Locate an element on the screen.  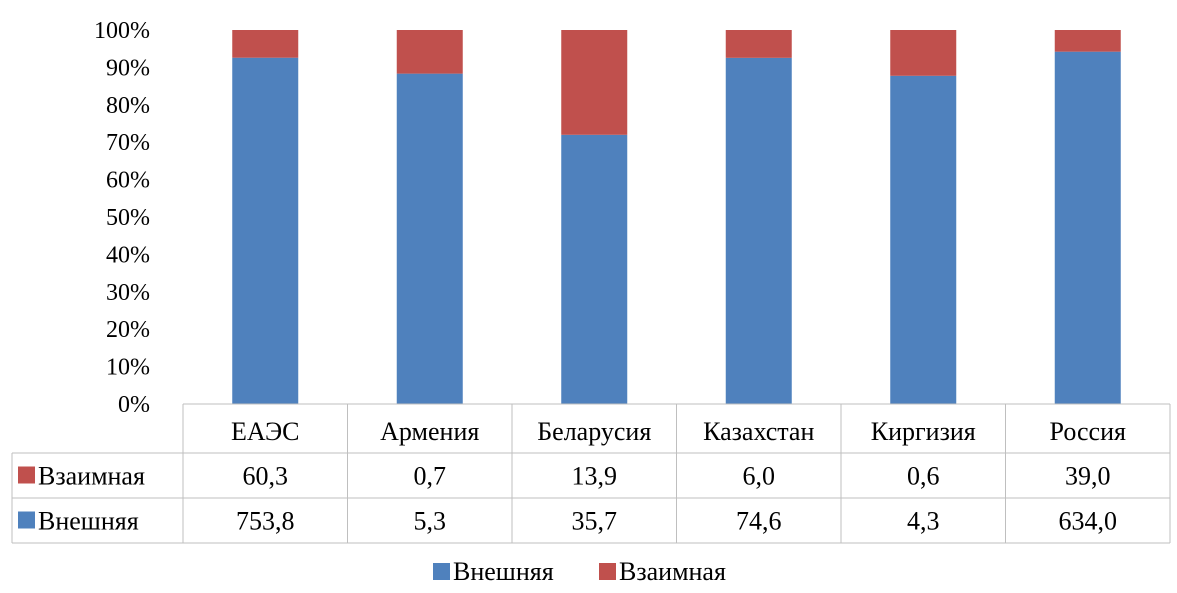
legend: Внешняя Взаимная is located at coordinates (579, 571).